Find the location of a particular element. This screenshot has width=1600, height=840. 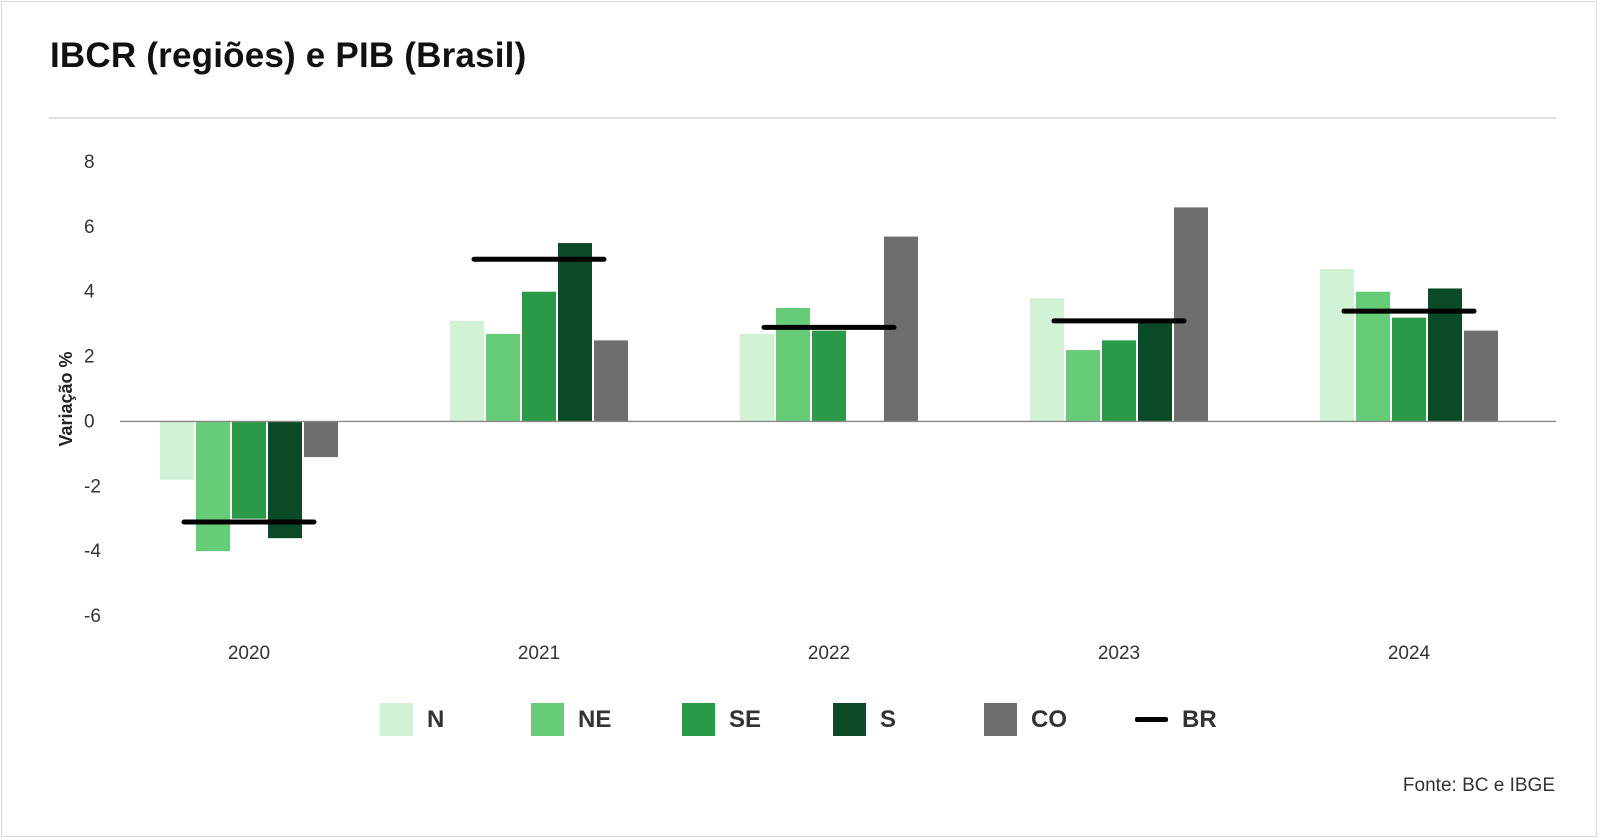

y-tick-label: 0 is located at coordinates (89, 421).